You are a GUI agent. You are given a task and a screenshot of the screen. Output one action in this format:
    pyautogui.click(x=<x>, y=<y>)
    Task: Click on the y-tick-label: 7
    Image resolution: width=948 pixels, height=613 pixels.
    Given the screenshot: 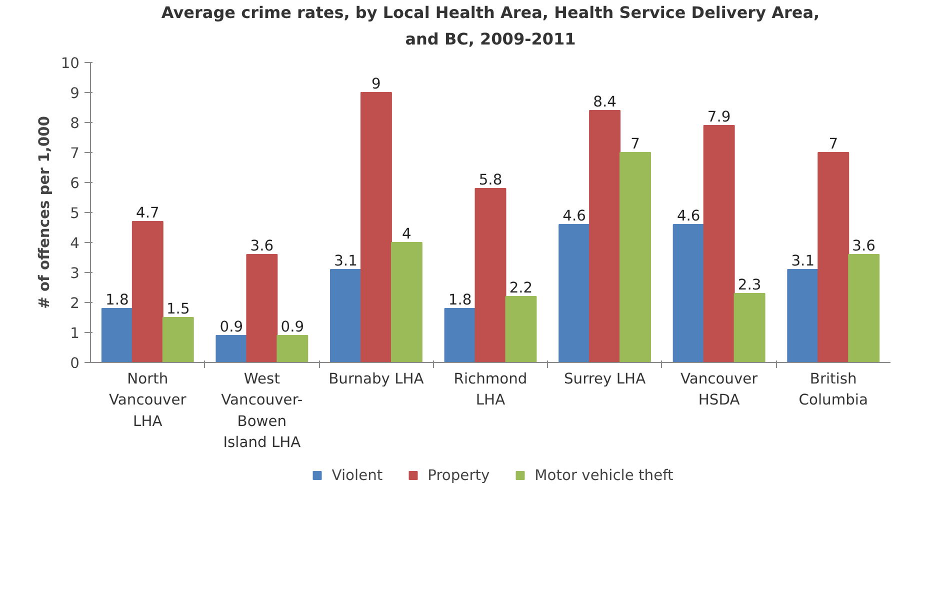 What is the action you would take?
    pyautogui.click(x=75, y=153)
    